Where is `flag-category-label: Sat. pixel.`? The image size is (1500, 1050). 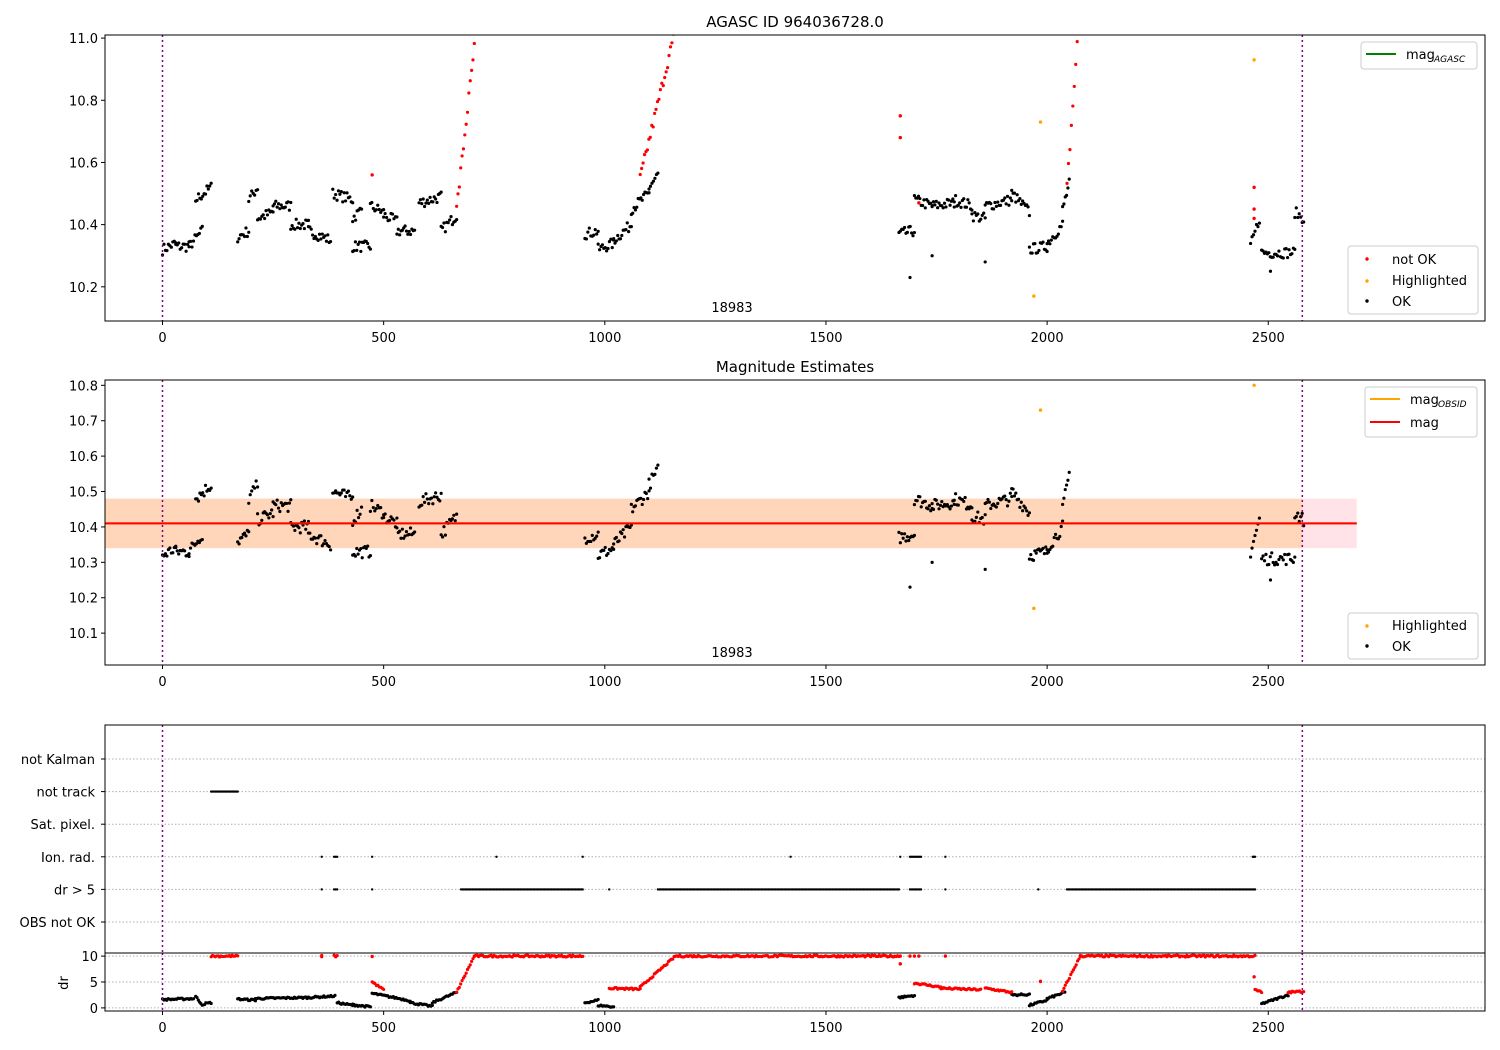
flag-category-label: Sat. pixel. is located at coordinates (63, 825).